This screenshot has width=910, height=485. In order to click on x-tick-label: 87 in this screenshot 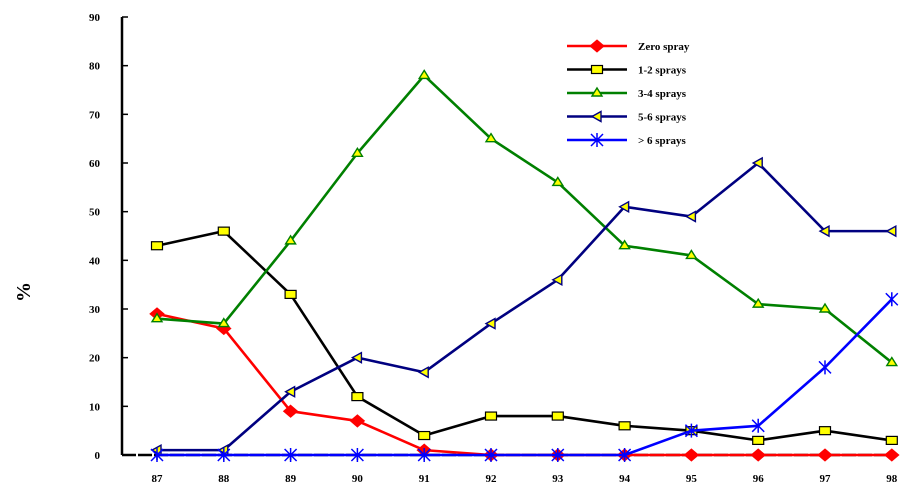, I will do `click(158, 479)`.